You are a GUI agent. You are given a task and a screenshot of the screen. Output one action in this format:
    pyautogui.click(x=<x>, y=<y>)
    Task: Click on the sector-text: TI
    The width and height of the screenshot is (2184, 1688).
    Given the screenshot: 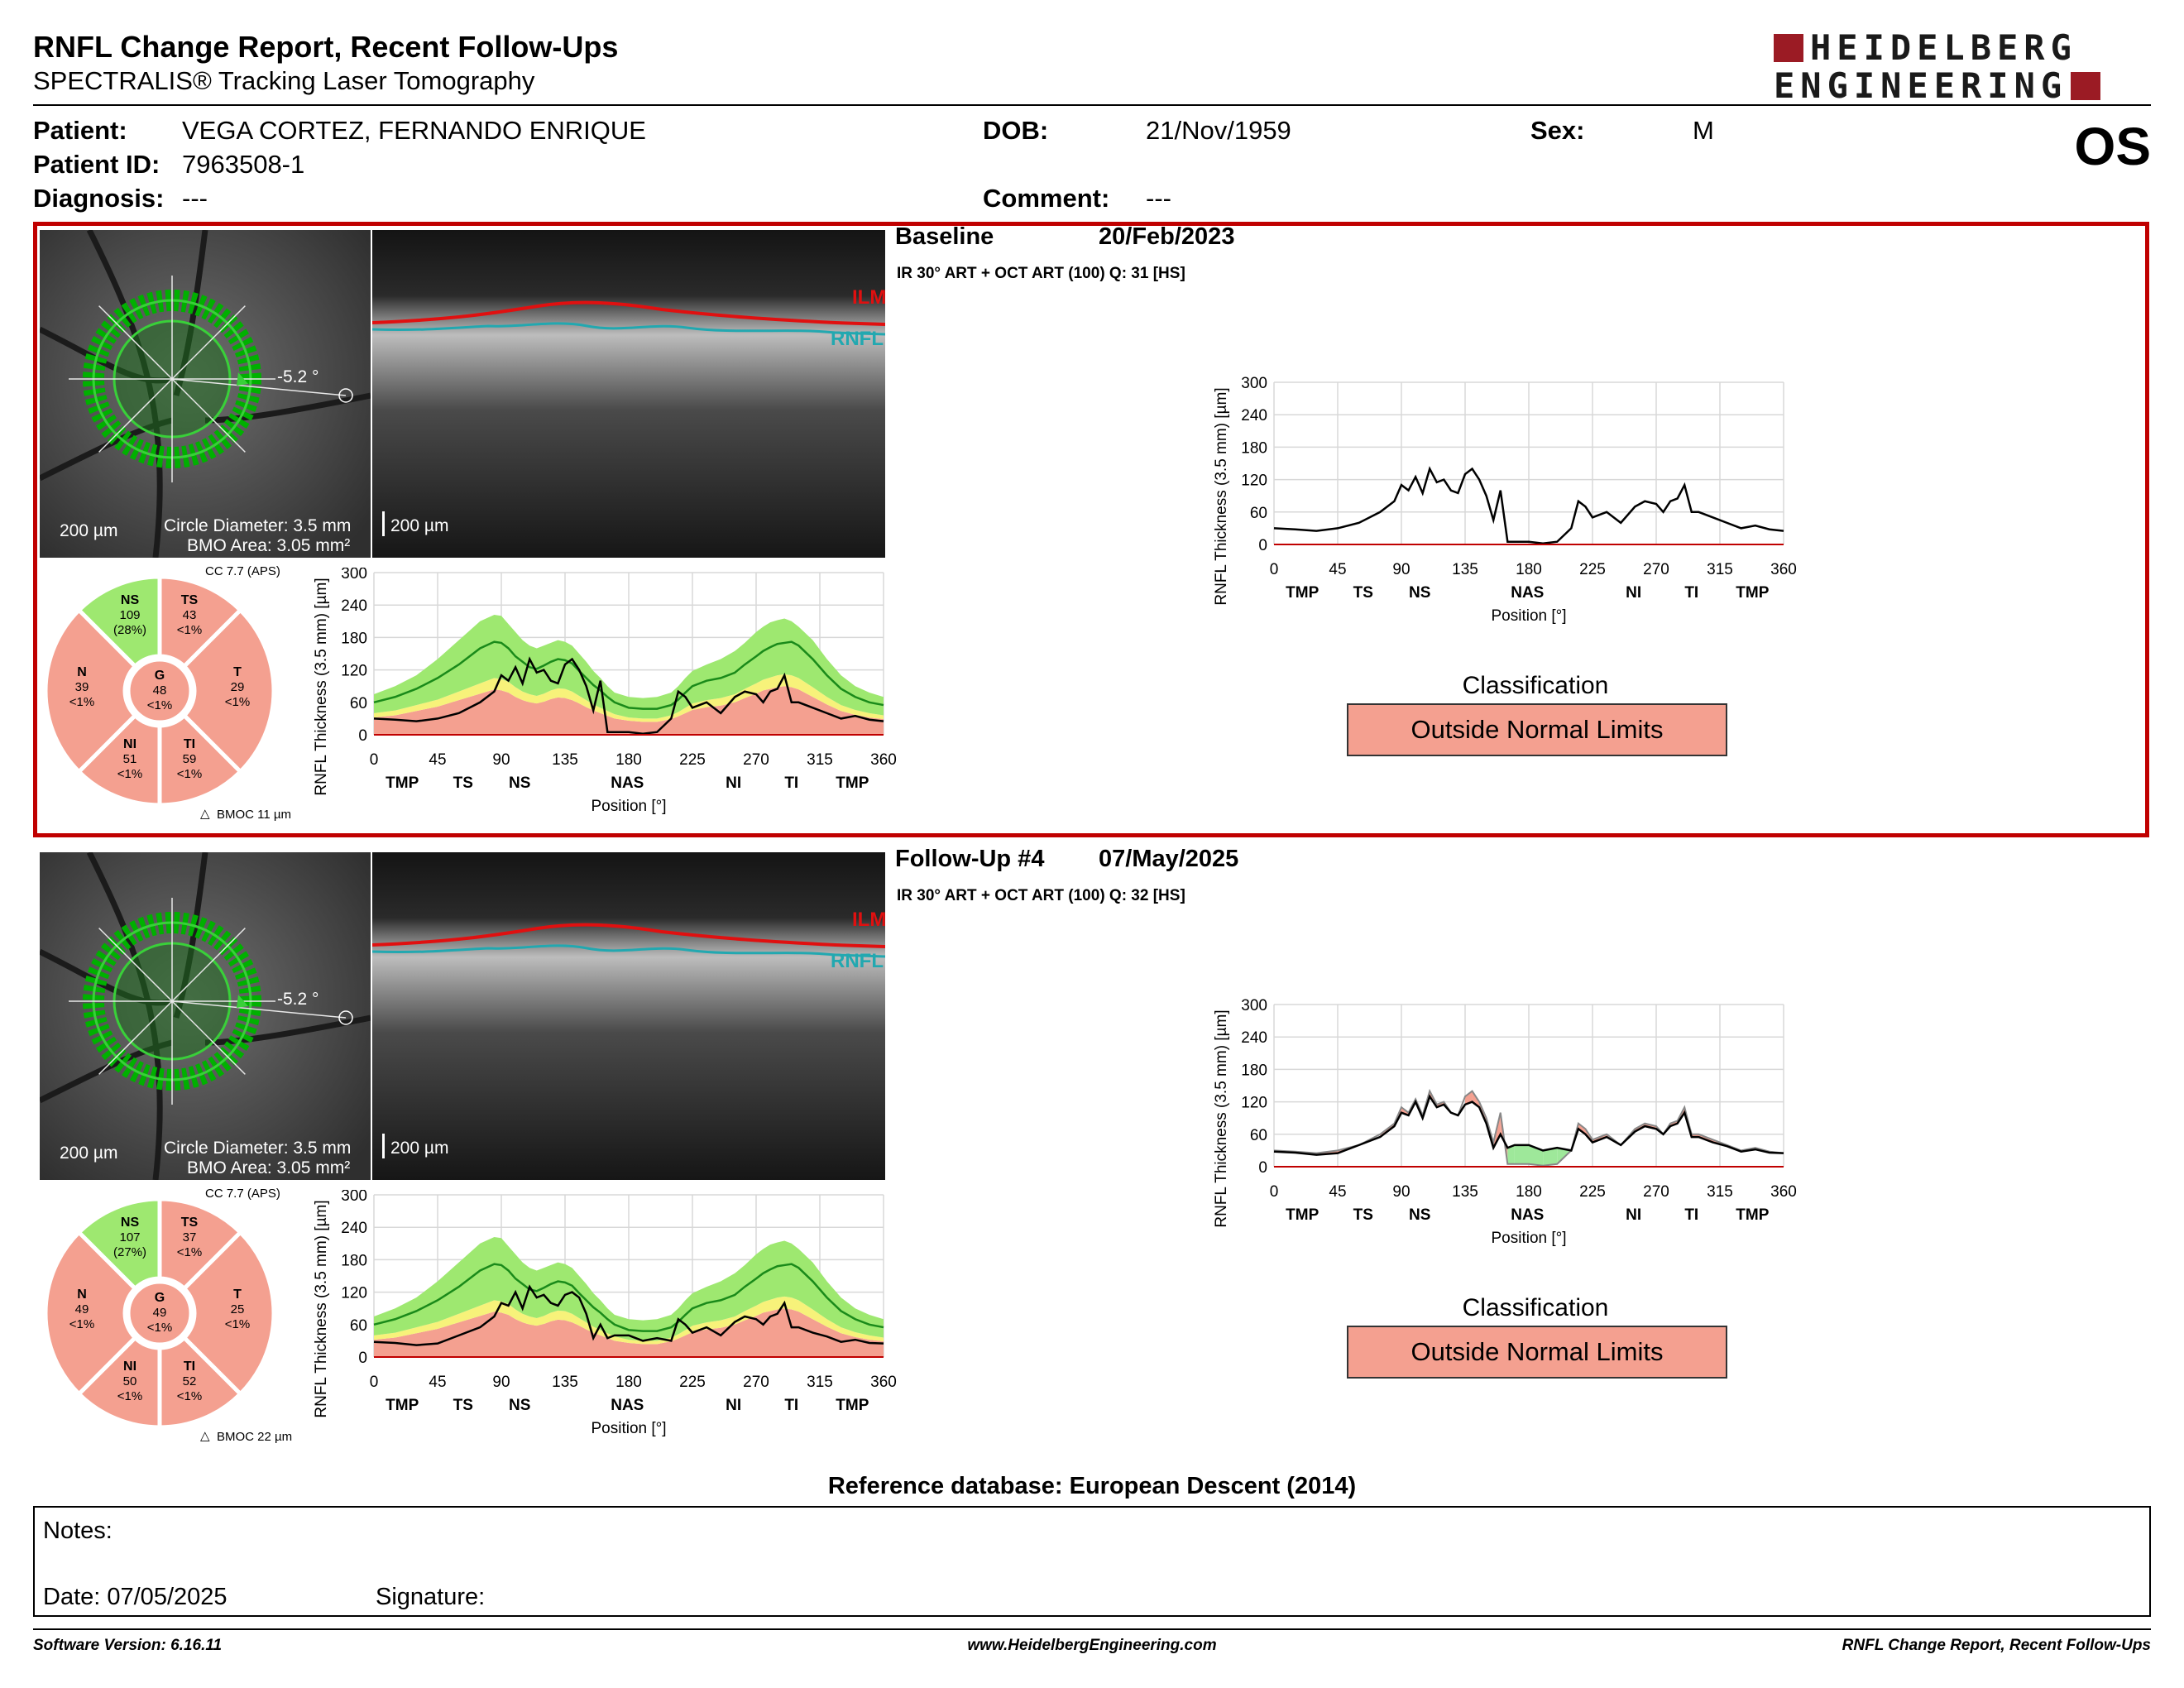 What is the action you would take?
    pyautogui.click(x=189, y=1367)
    